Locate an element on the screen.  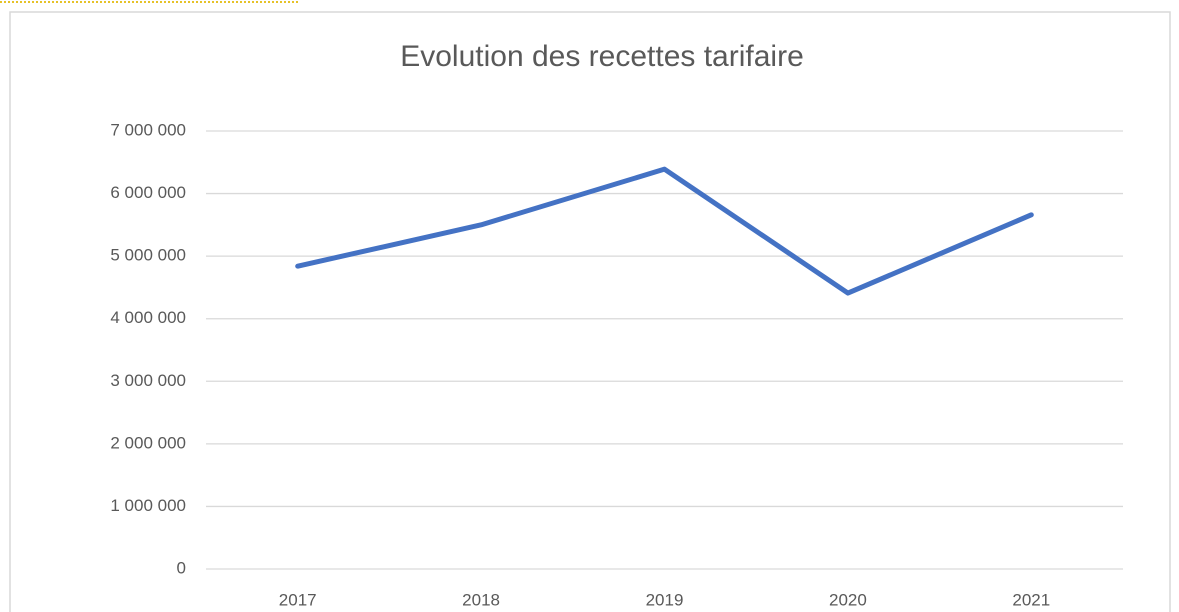
y-tick-label: 4 000 000 is located at coordinates (148, 317).